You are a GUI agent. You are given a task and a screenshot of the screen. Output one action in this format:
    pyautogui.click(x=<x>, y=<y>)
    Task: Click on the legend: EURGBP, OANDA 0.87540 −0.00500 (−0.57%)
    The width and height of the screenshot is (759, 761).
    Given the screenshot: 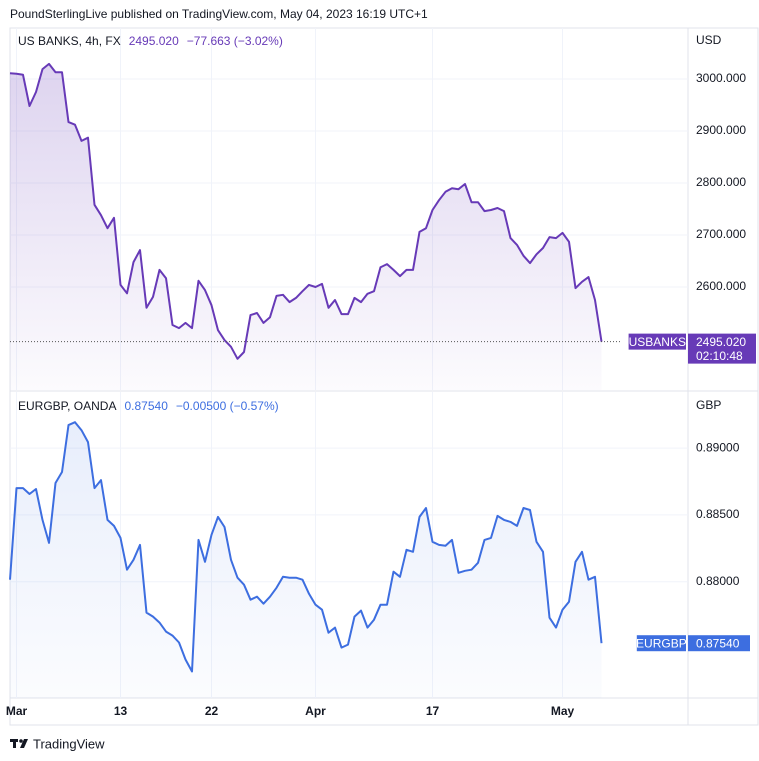 What is the action you would take?
    pyautogui.click(x=148, y=406)
    